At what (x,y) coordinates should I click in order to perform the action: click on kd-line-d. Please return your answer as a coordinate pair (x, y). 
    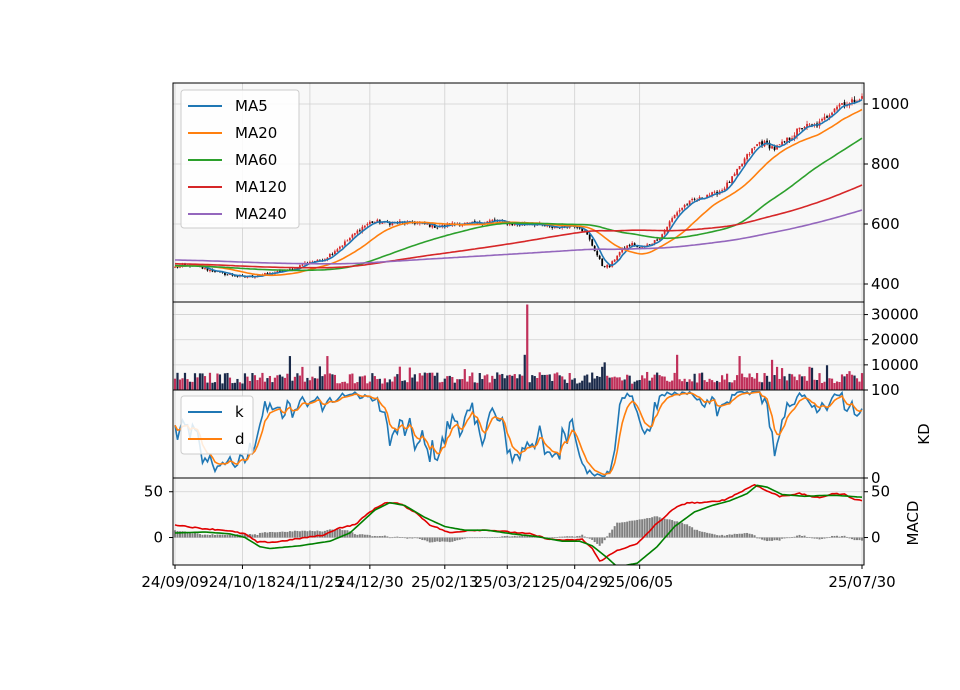
    Looking at the image, I should click on (518, 433).